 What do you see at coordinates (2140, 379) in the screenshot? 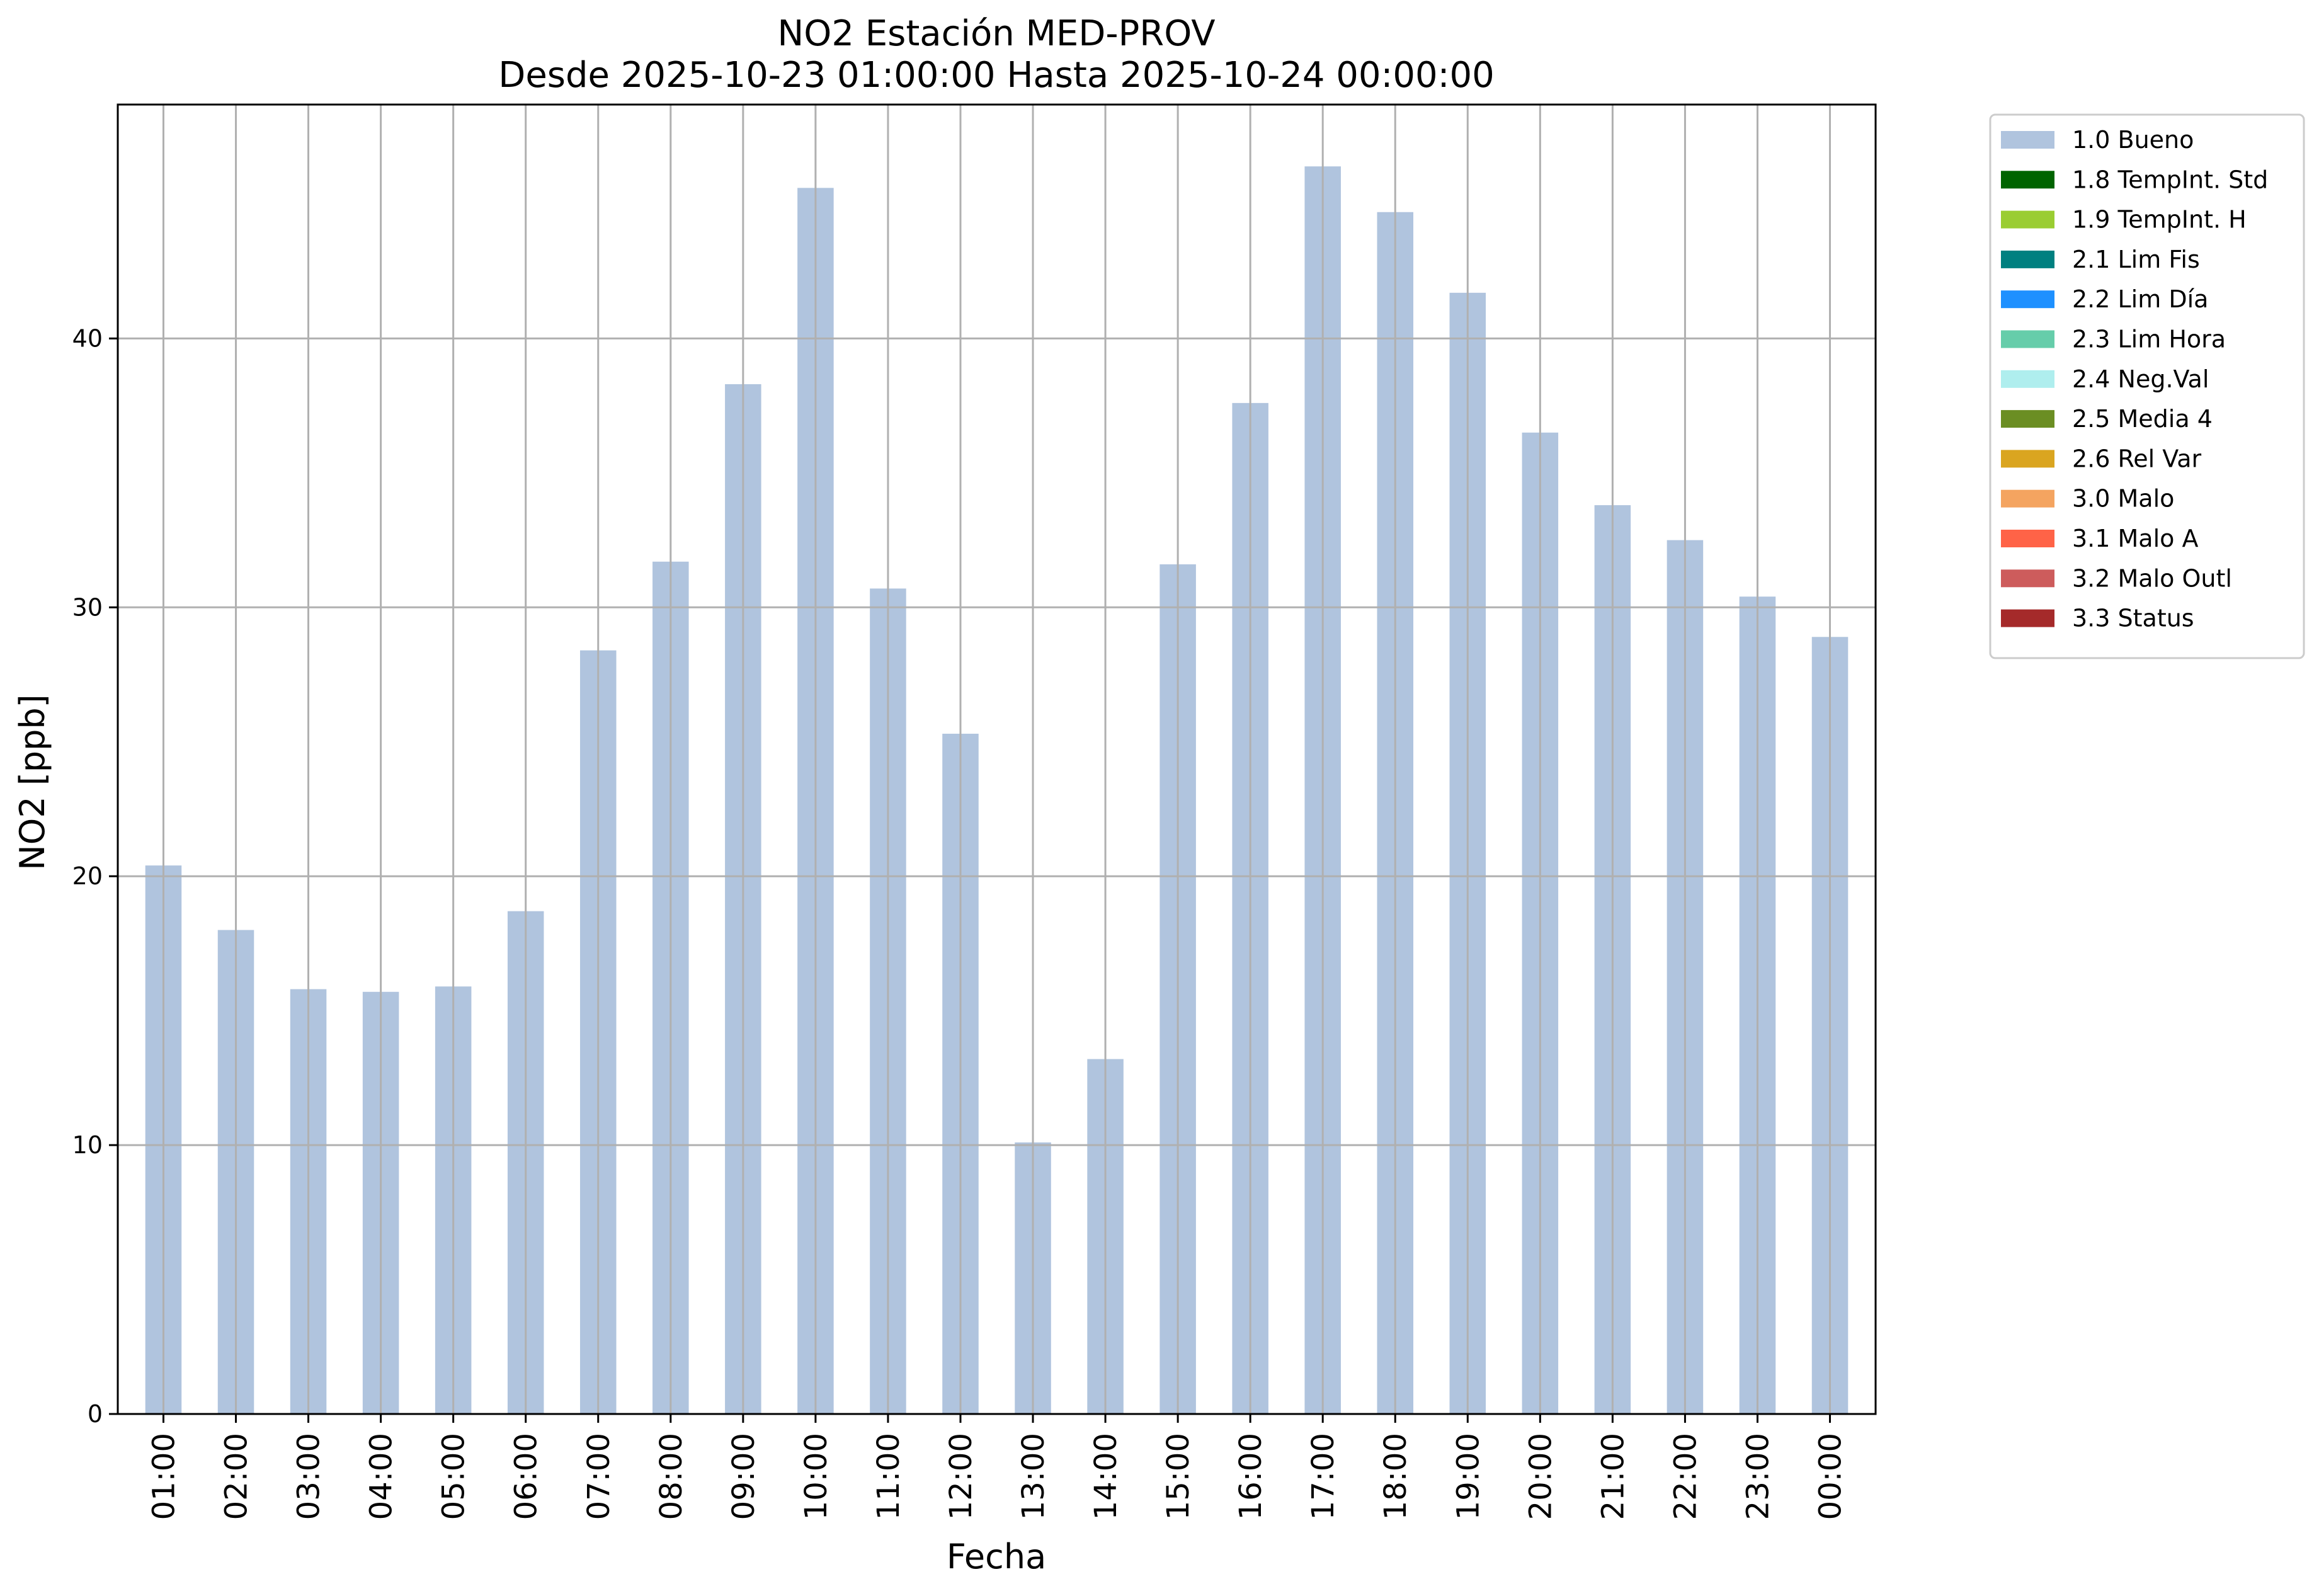
I see `legend-label: 2.4 Neg.Val` at bounding box center [2140, 379].